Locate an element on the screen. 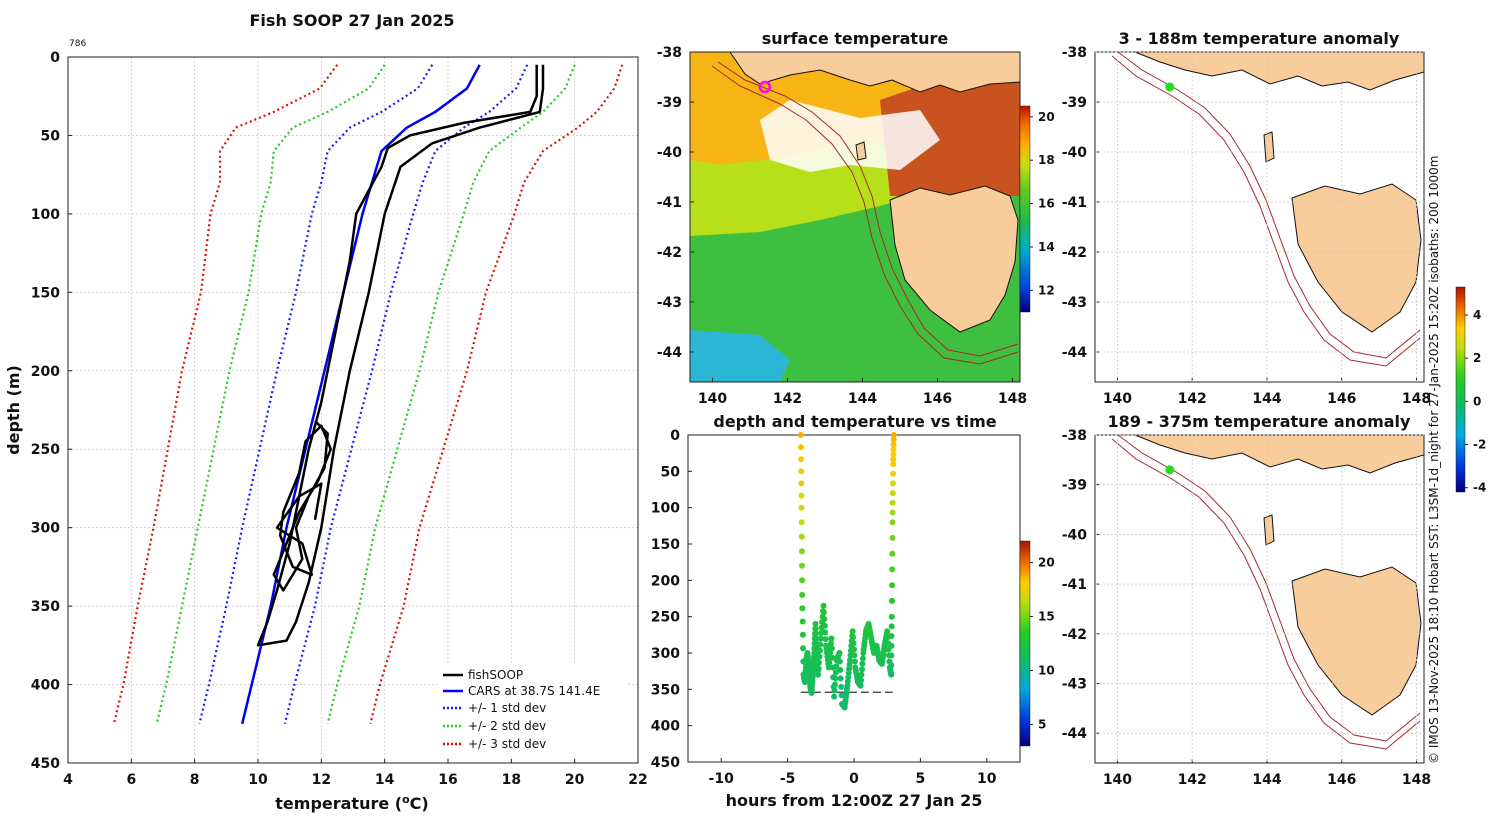 This screenshot has width=1500, height=820. y-tick-label: 450 is located at coordinates (45, 764).